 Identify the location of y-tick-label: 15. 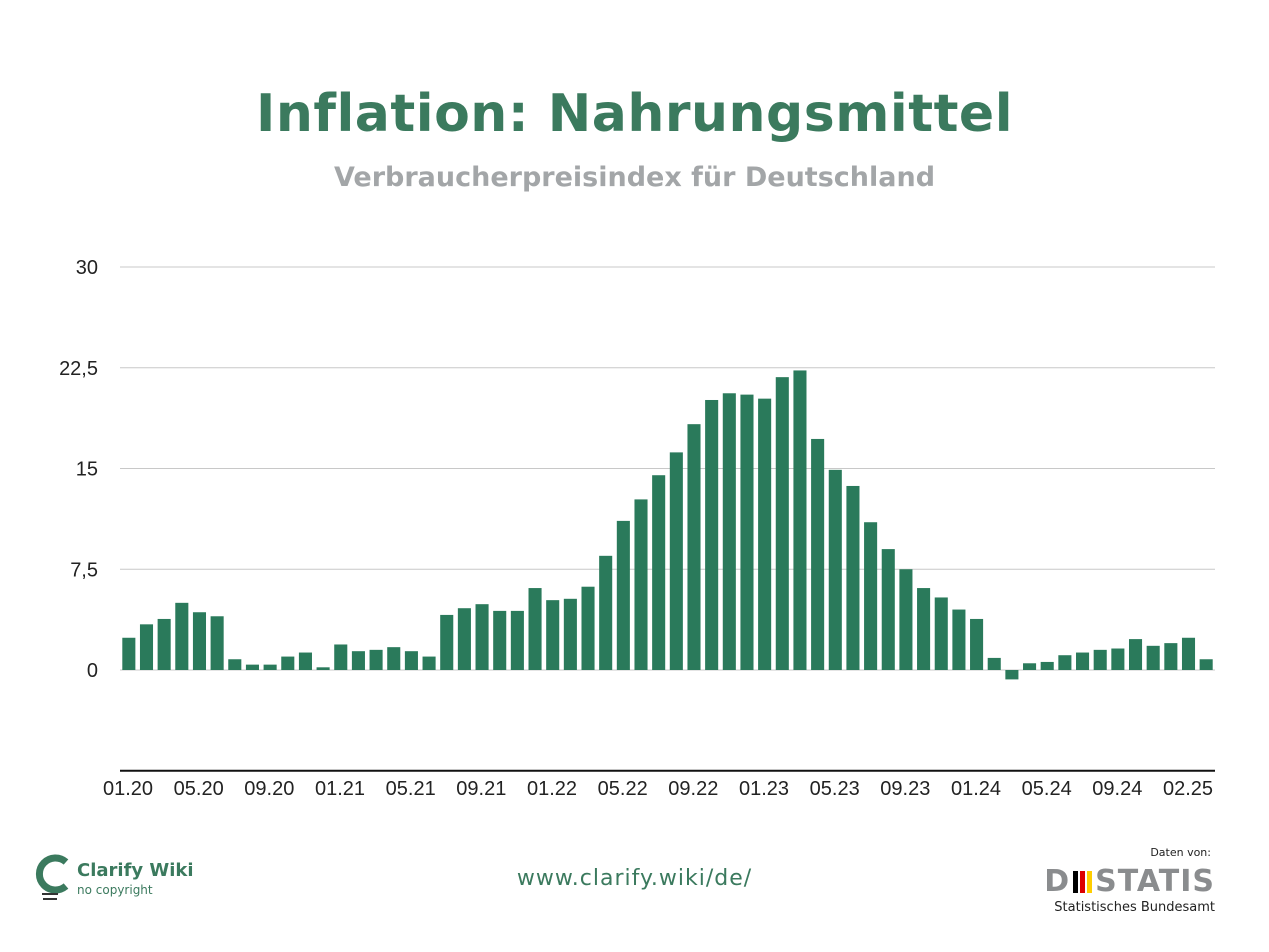
(87, 470).